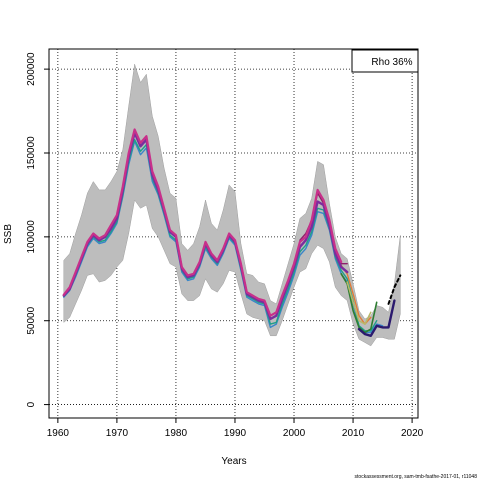 This screenshot has width=480, height=480. I want to click on x-tick-label: 1960, so click(58, 433).